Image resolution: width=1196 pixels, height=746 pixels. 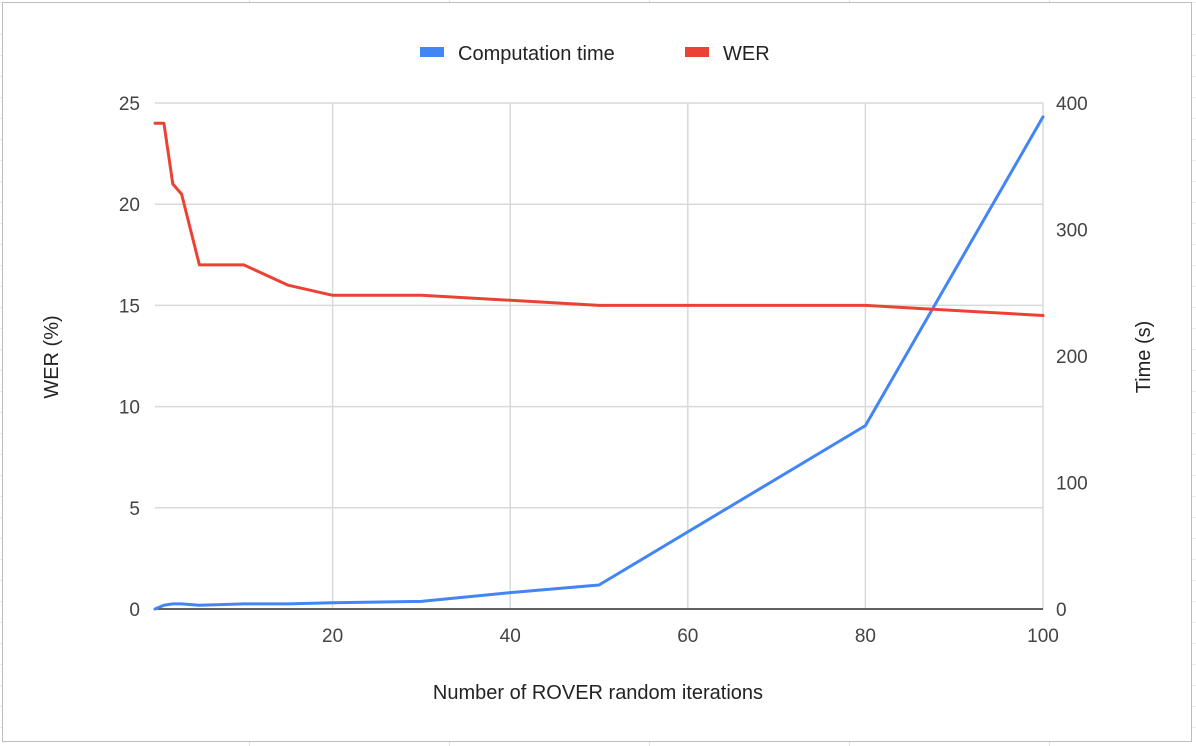 What do you see at coordinates (332, 636) in the screenshot?
I see `x-tick-label: 20` at bounding box center [332, 636].